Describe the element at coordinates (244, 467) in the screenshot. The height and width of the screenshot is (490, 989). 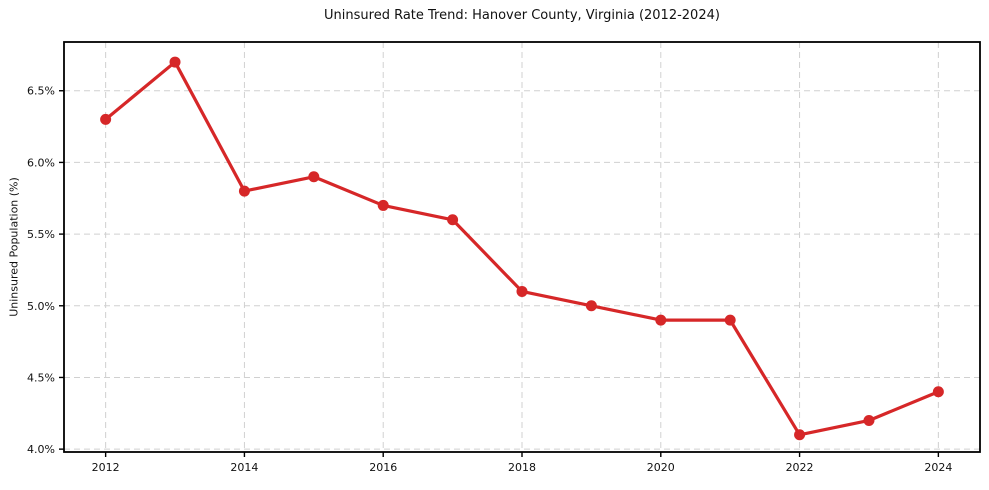
I see `x-tick-label: 2014` at that location.